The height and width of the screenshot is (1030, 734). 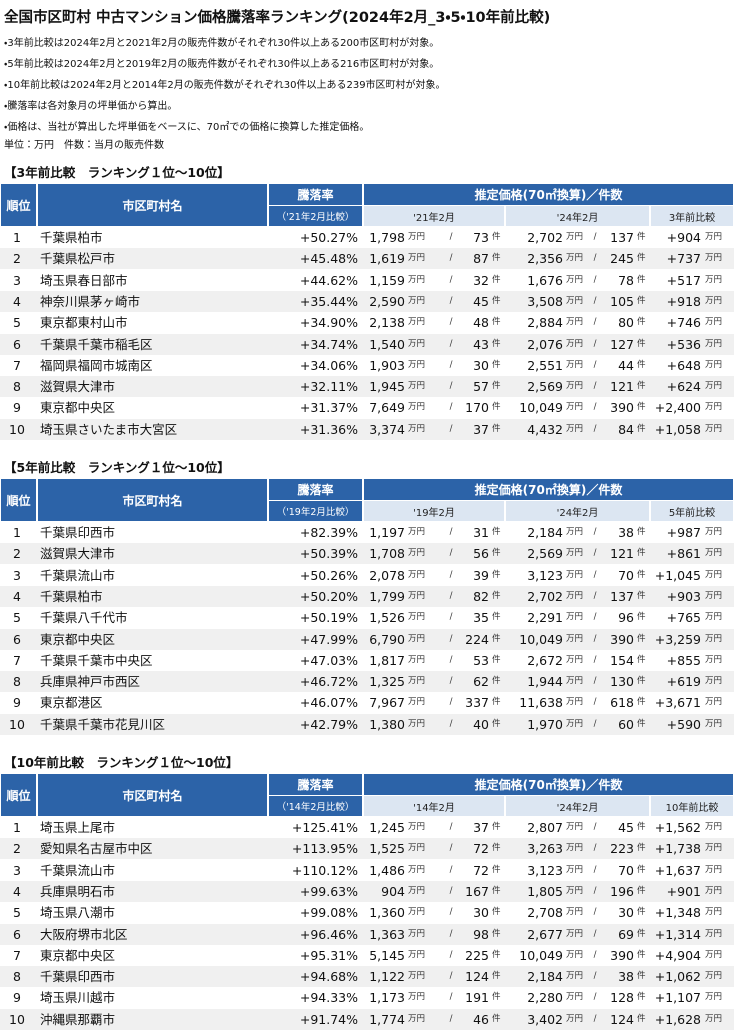 I want to click on old-count: 191, so click(x=477, y=998).